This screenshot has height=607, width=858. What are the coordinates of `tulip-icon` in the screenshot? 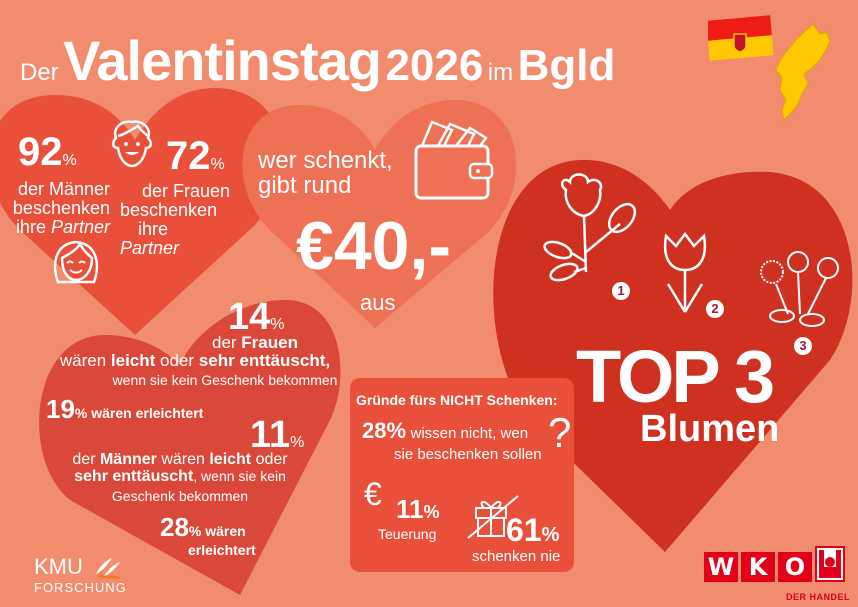 It's located at (685, 272).